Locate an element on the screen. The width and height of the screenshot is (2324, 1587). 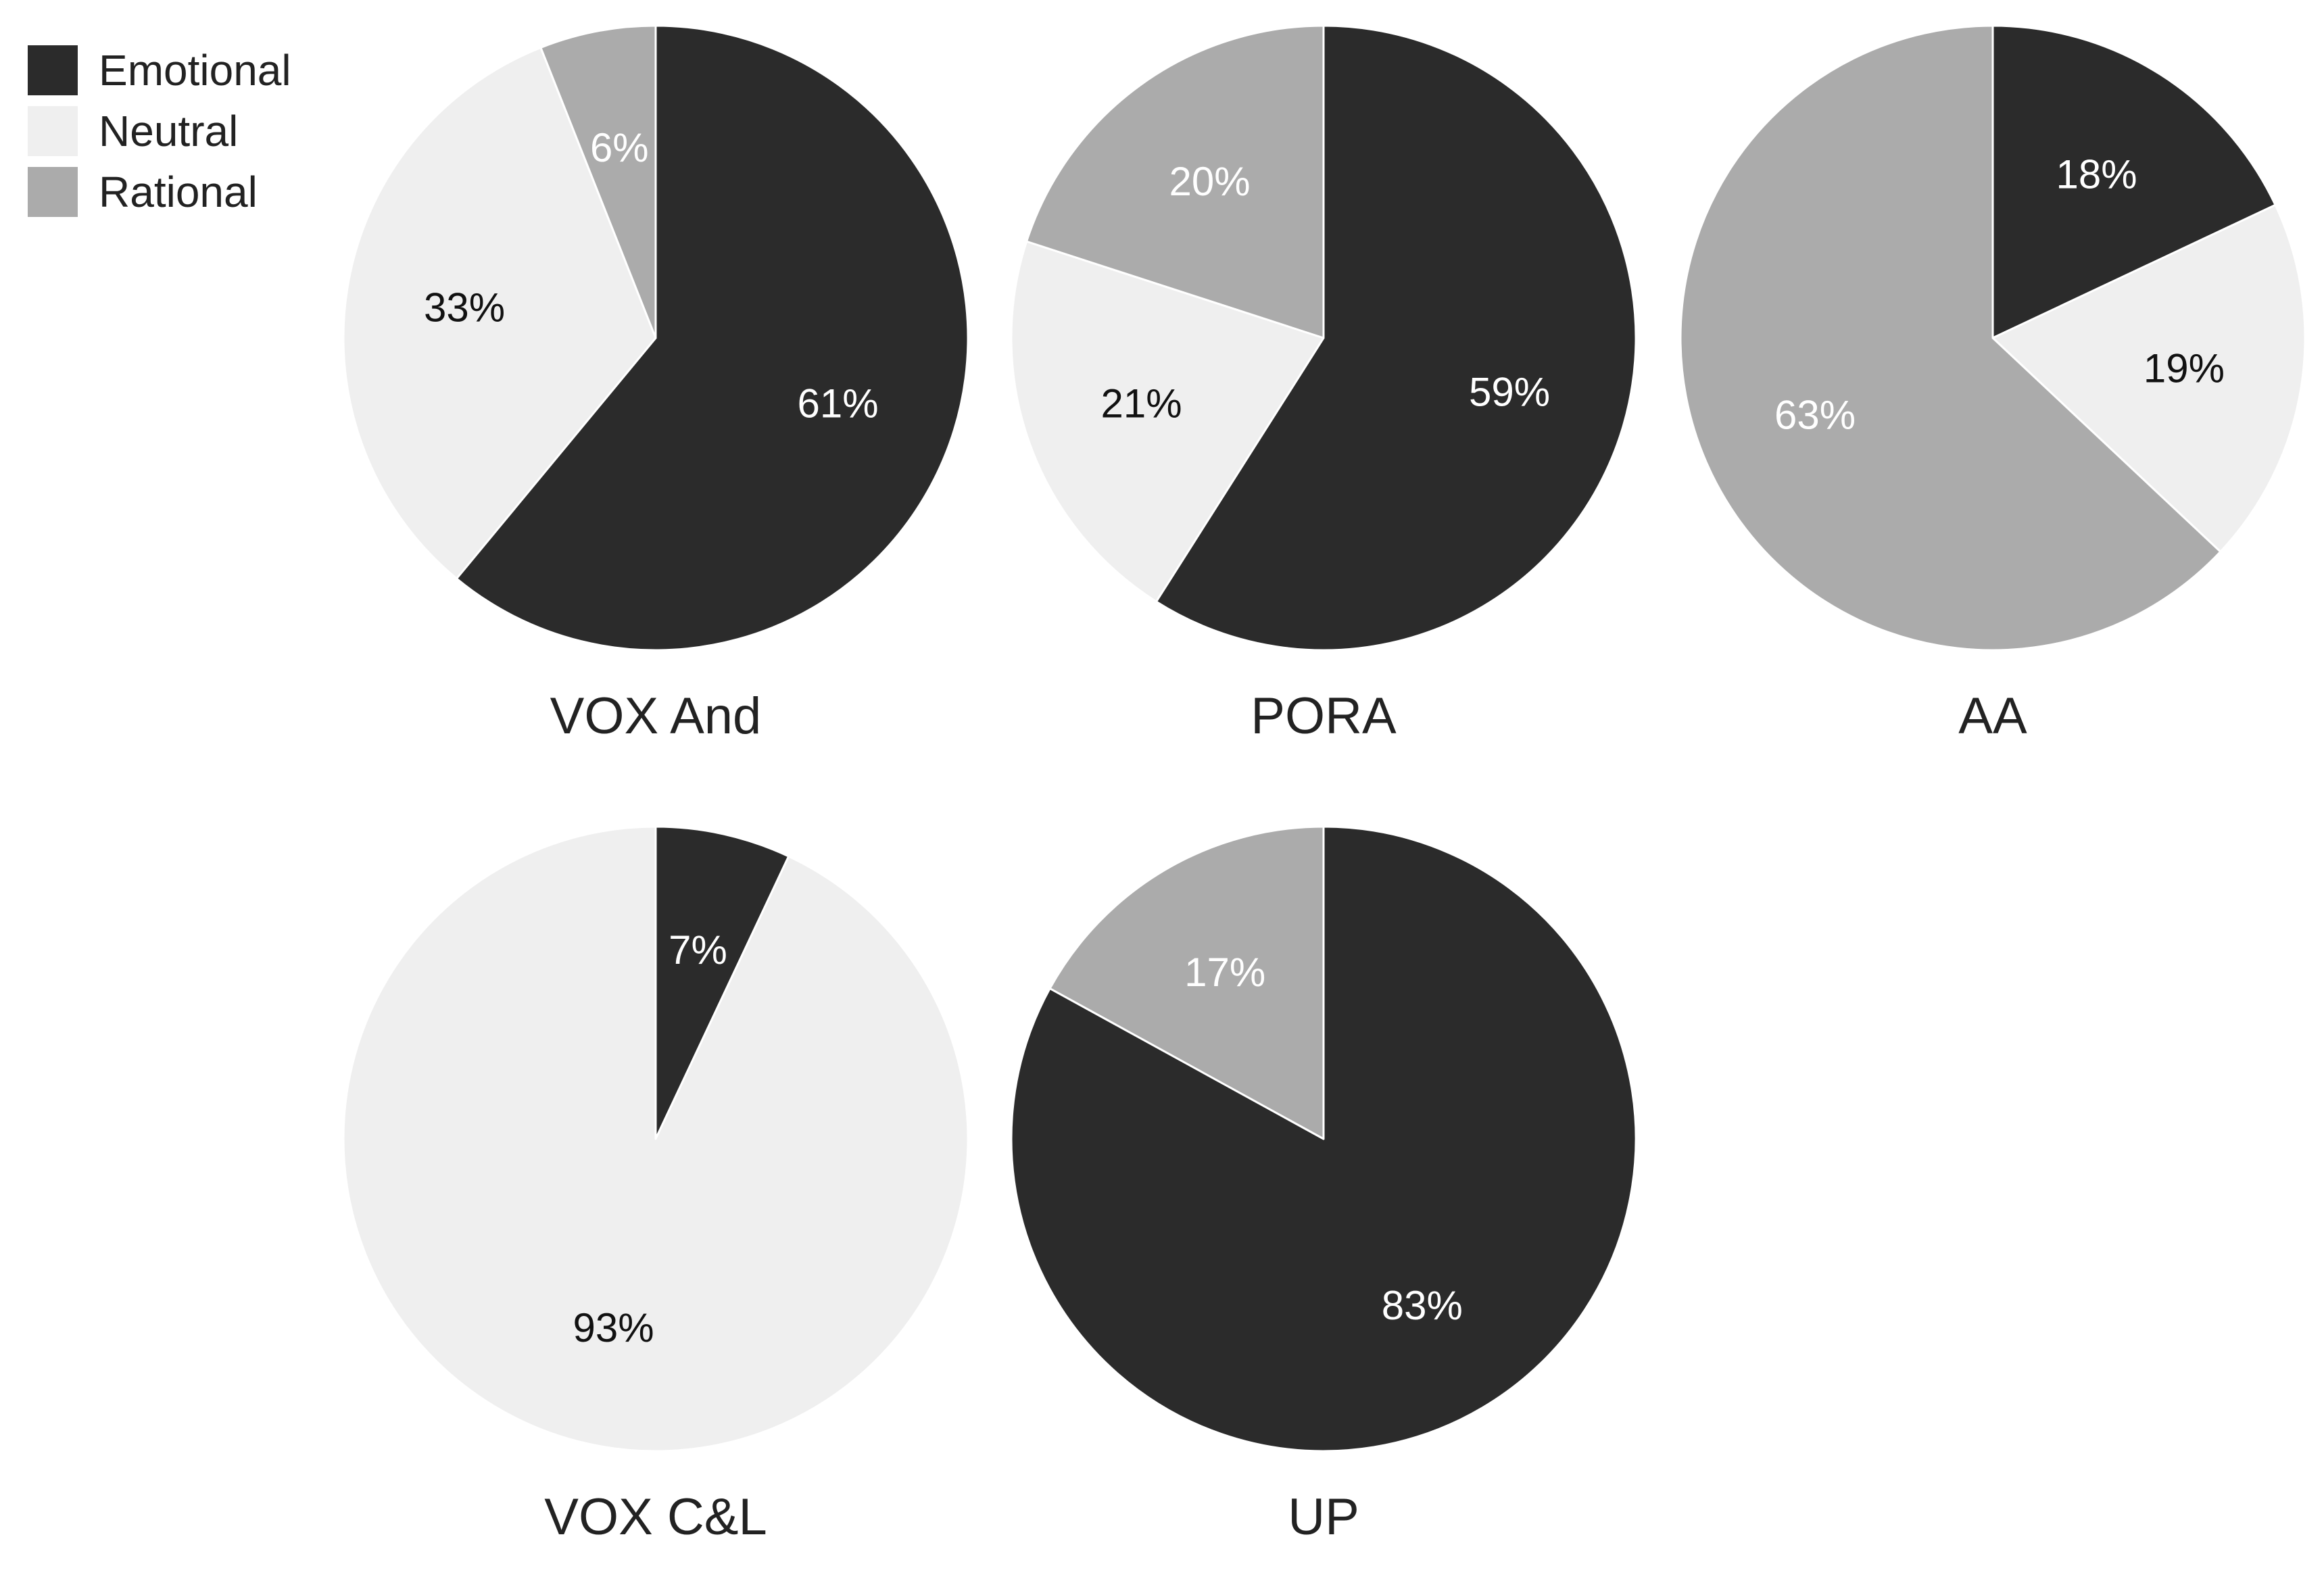
pie-aa: 18% 19% 63% AA is located at coordinates (1992, 385).